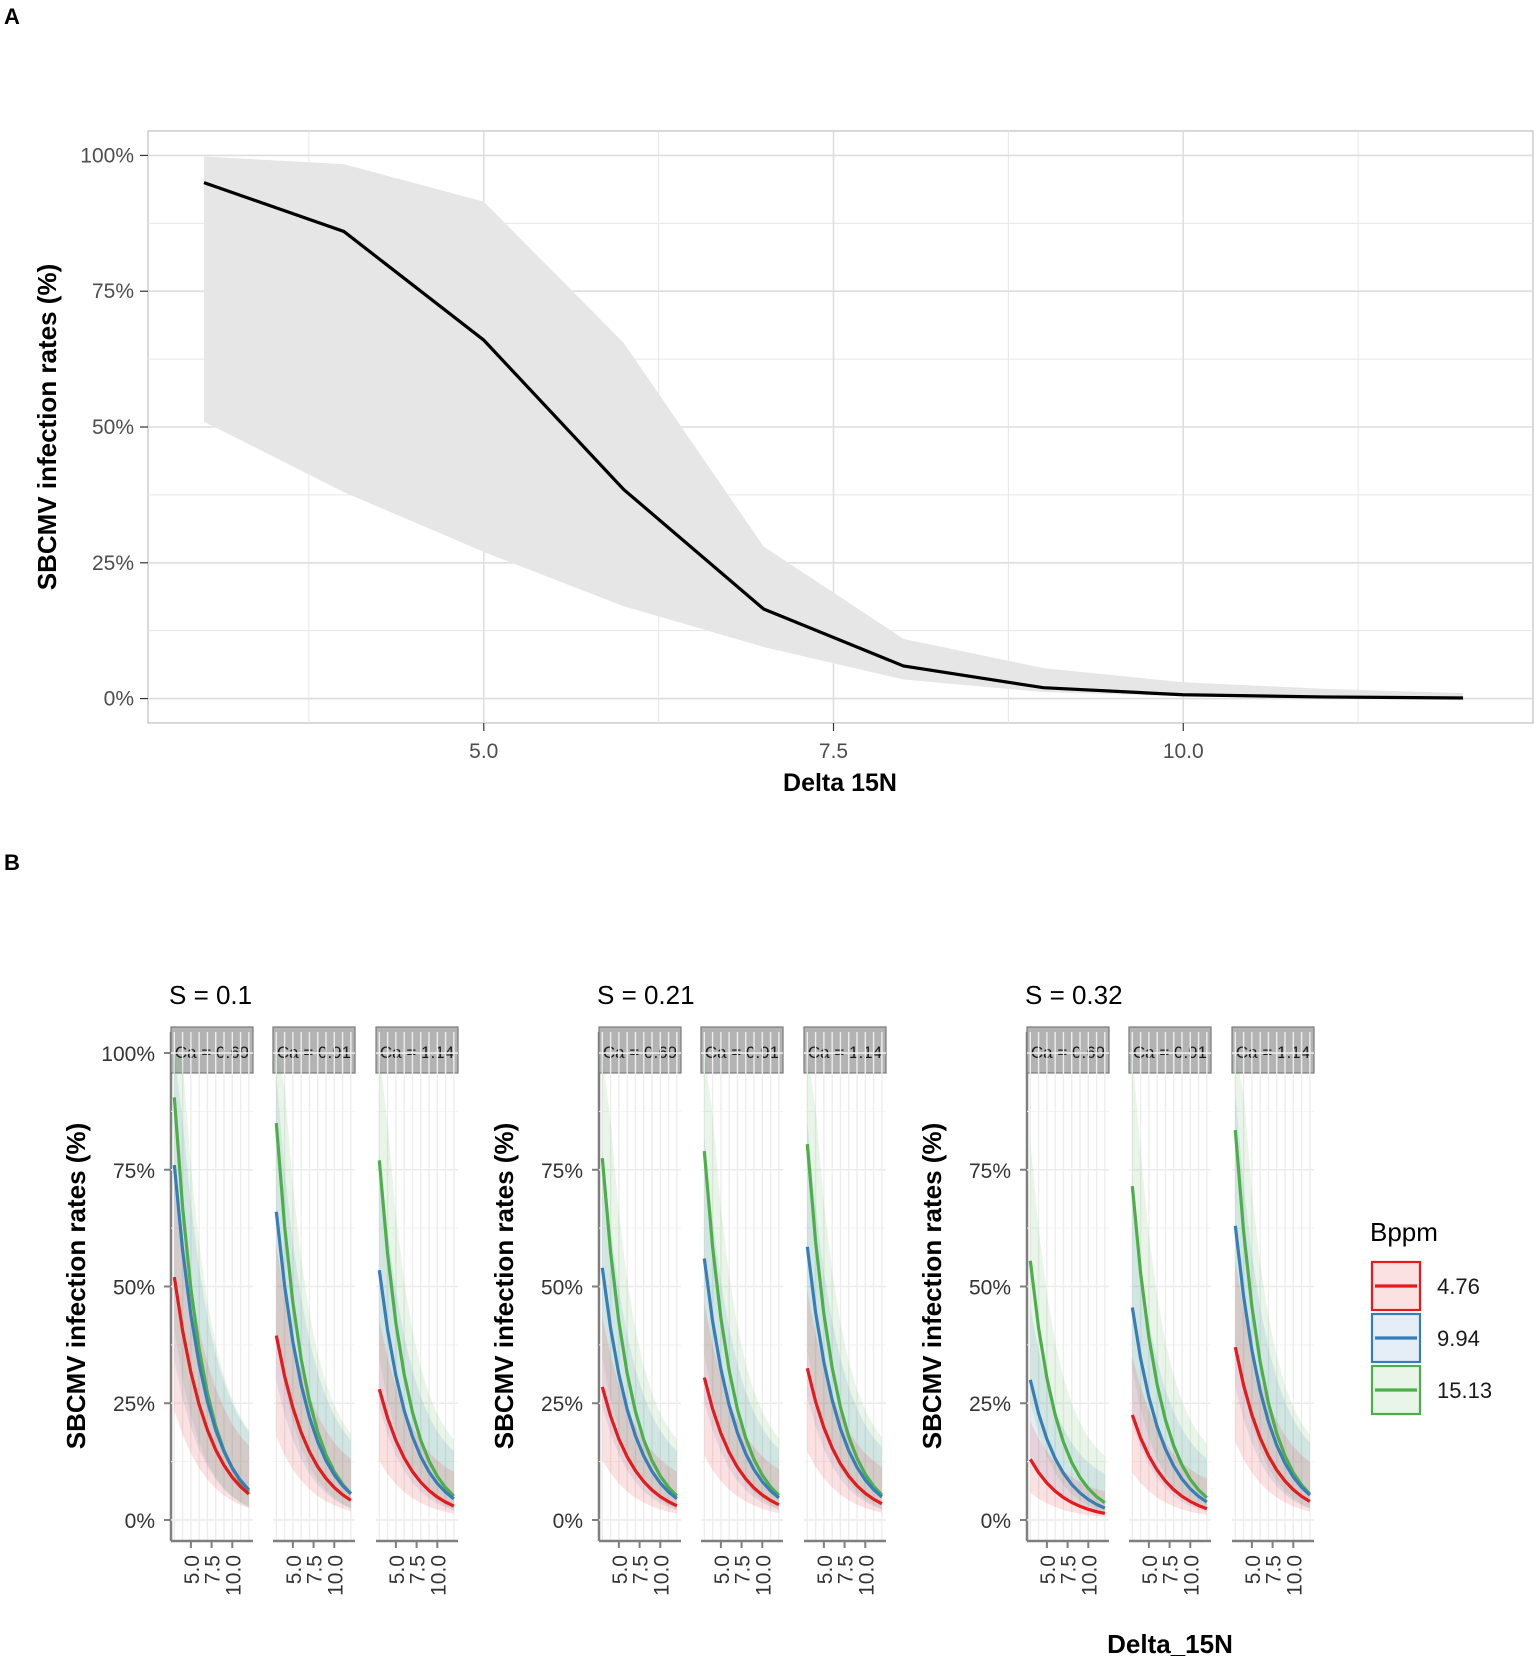 The width and height of the screenshot is (1534, 1658). I want to click on facet-group-title: S = 0.21, so click(646, 995).